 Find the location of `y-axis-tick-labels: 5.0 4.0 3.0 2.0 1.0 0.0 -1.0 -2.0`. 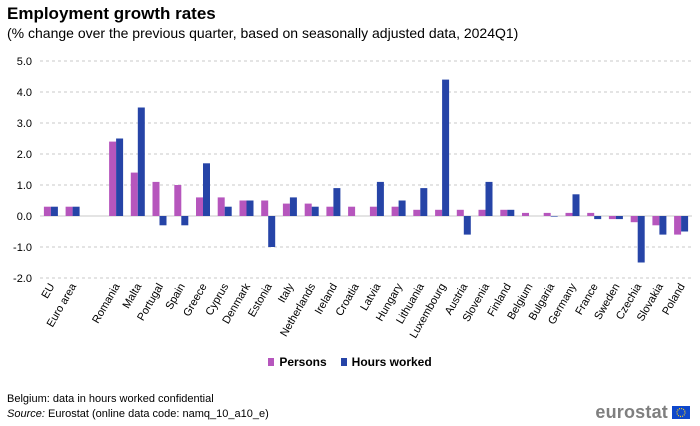

y-axis-tick-labels: 5.0 4.0 3.0 2.0 1.0 0.0 -1.0 -2.0 is located at coordinates (22, 170).